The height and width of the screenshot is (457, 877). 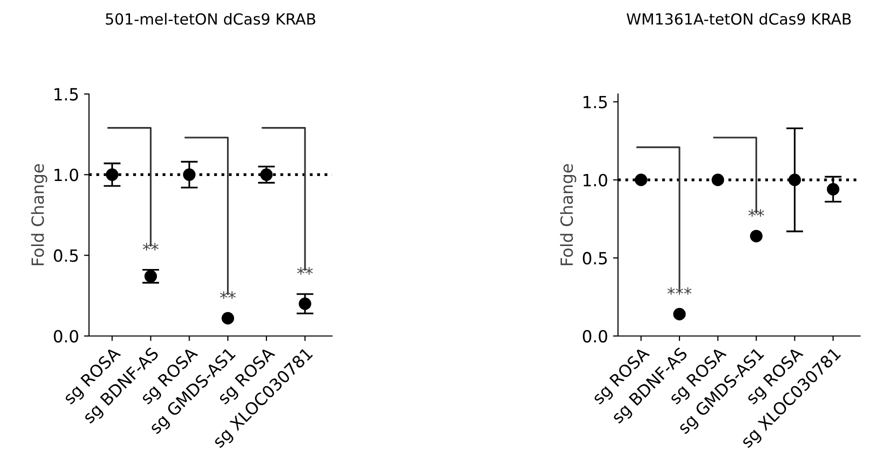 What do you see at coordinates (679, 291) in the screenshot?
I see `annotation: ***` at bounding box center [679, 291].